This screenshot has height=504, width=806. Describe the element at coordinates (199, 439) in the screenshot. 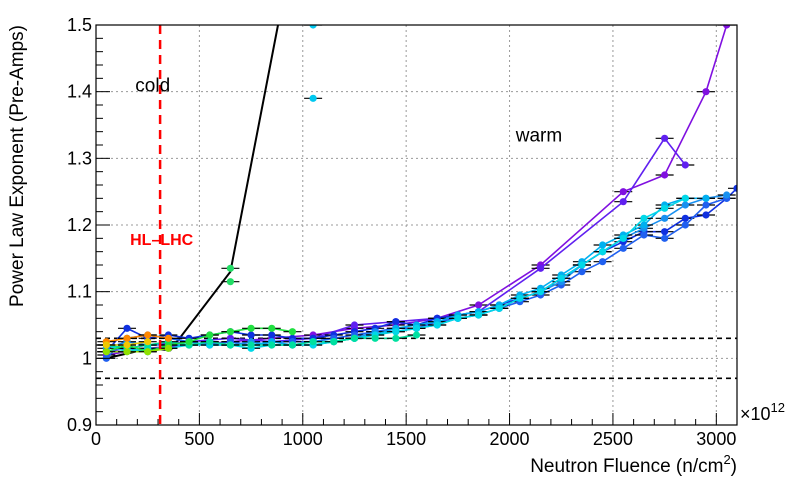

I see `x-tick-label: 500` at that location.